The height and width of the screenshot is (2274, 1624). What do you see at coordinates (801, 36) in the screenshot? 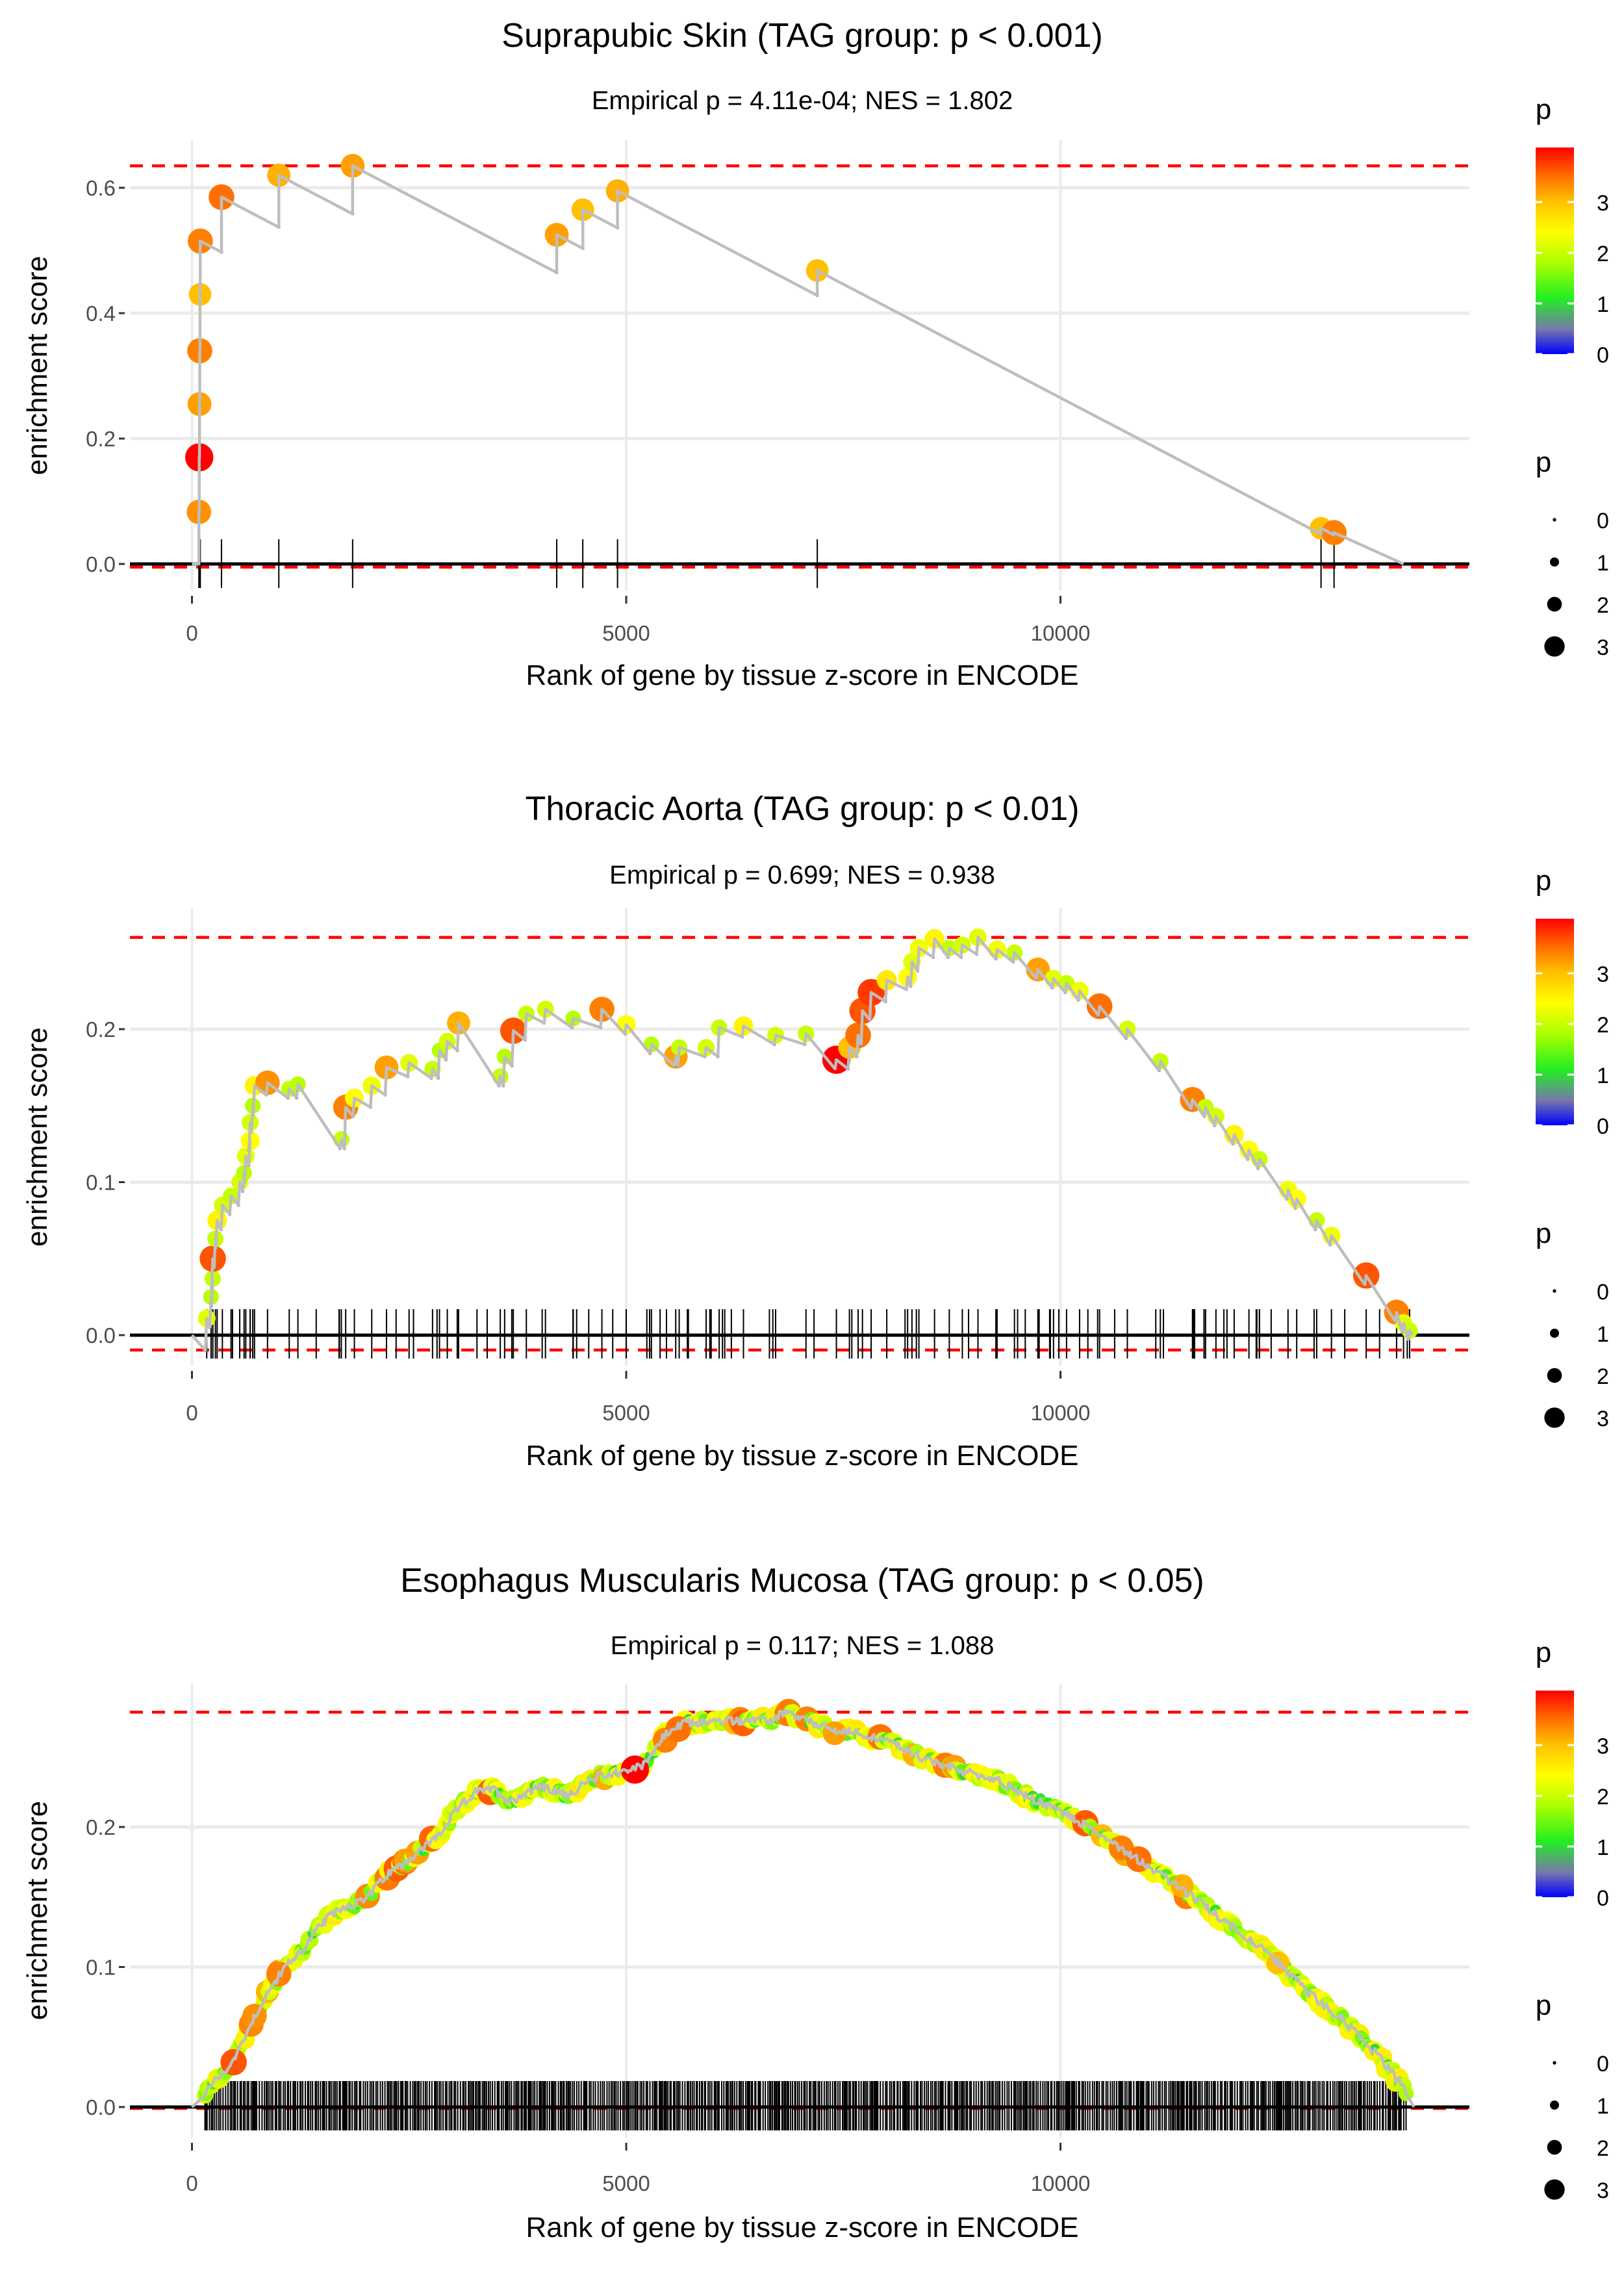
I see `chart-title: Suprapubic Skin (TAG group: p < 0.001)` at bounding box center [801, 36].